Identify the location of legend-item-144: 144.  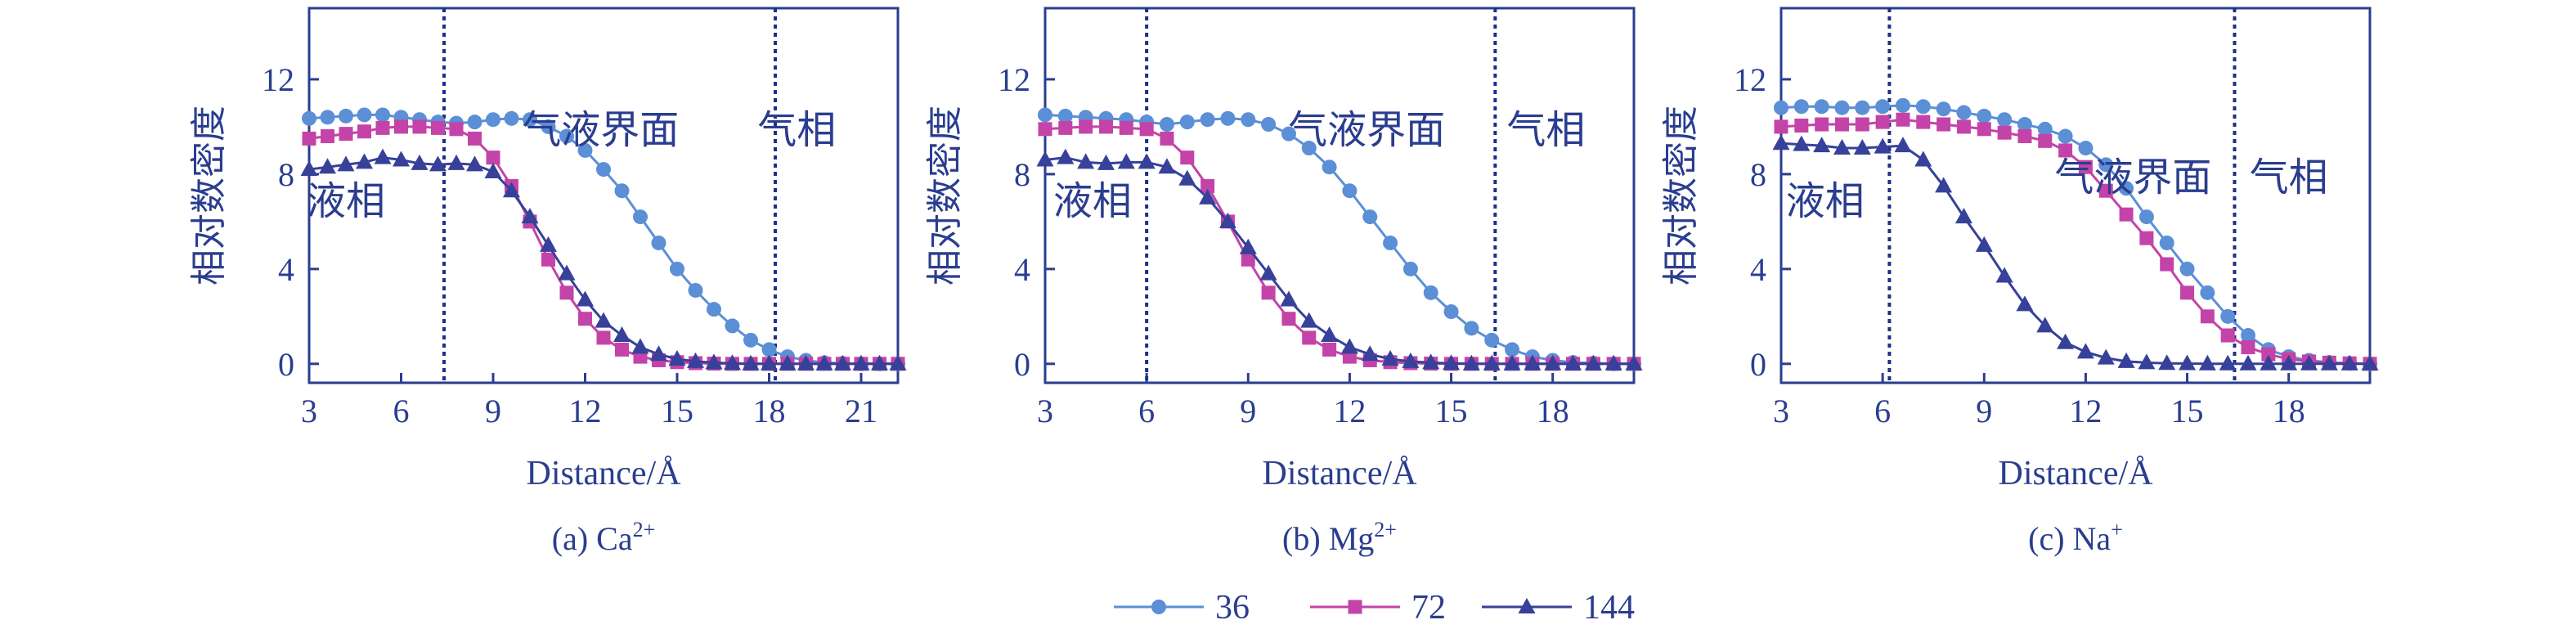
(1558, 608).